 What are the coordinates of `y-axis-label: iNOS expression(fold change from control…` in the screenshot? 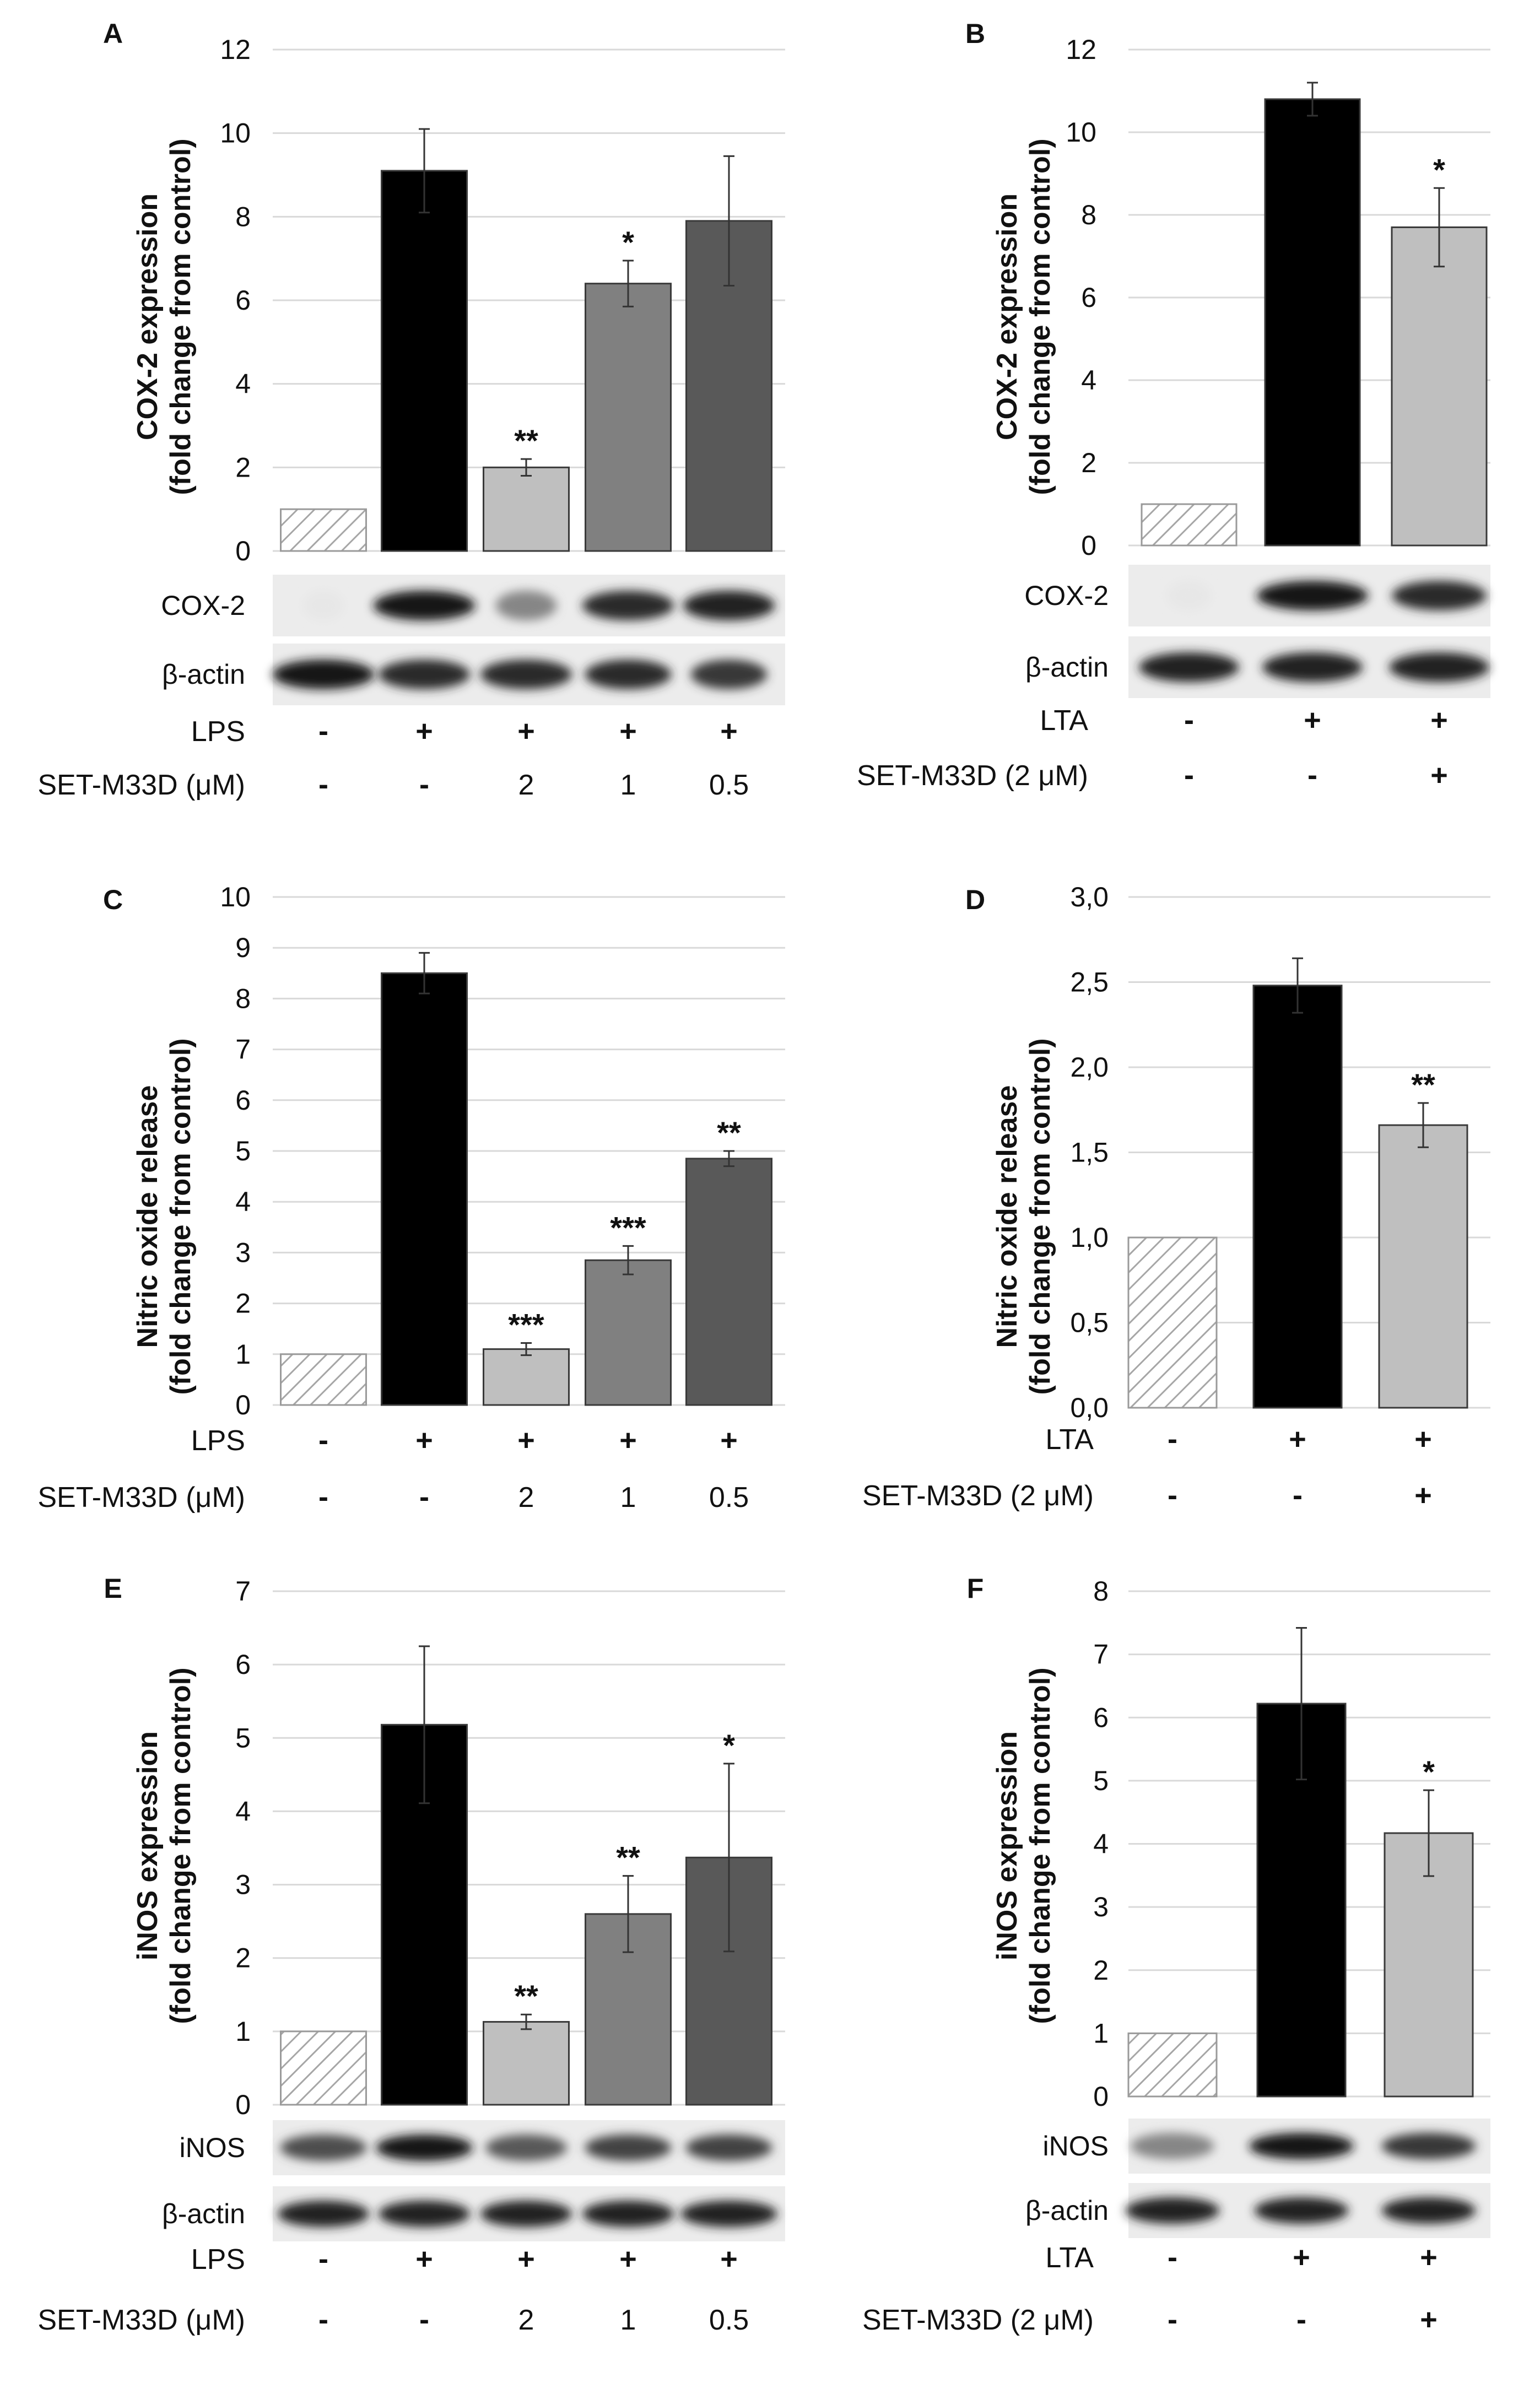 It's located at (164, 1845).